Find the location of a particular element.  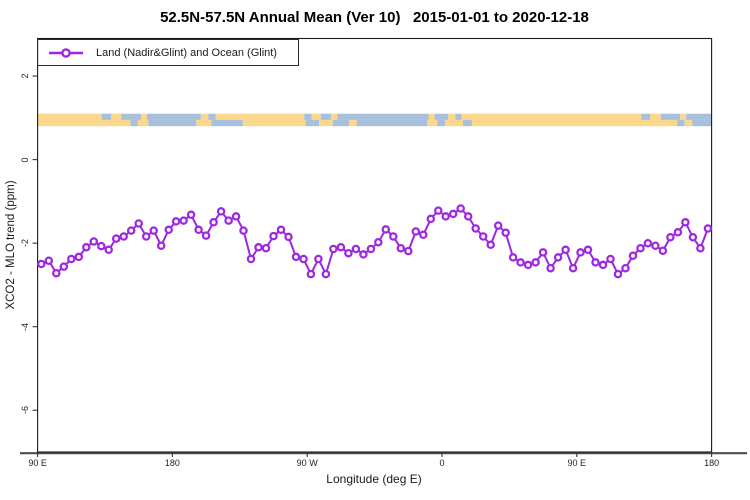

x-tick-label: 0 is located at coordinates (442, 463).